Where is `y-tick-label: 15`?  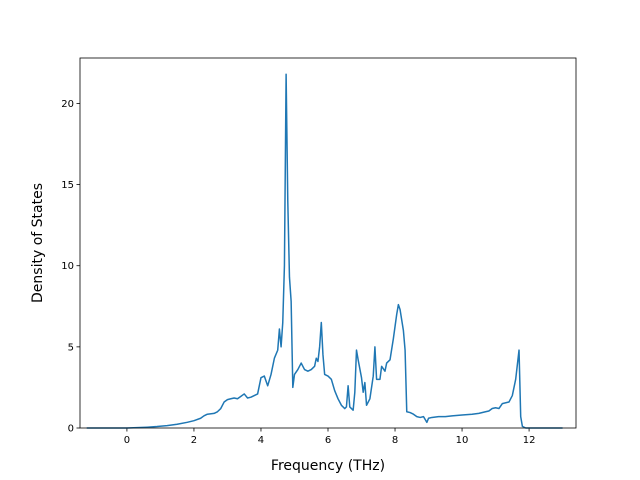 y-tick-label: 15 is located at coordinates (67, 185).